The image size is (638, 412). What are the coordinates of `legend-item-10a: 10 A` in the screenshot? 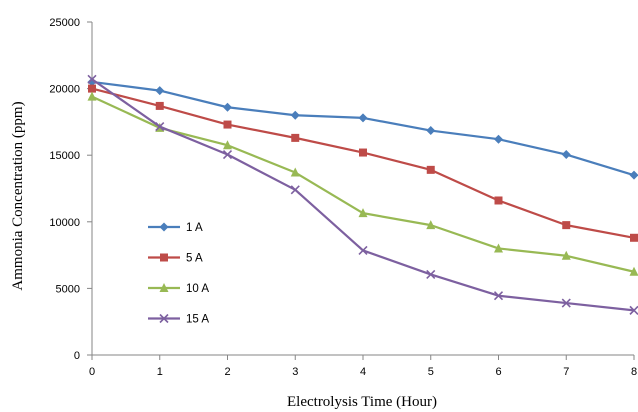 It's located at (178, 289).